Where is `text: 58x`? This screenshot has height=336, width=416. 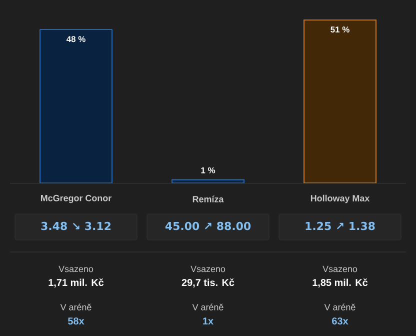 text: 58x is located at coordinates (76, 321).